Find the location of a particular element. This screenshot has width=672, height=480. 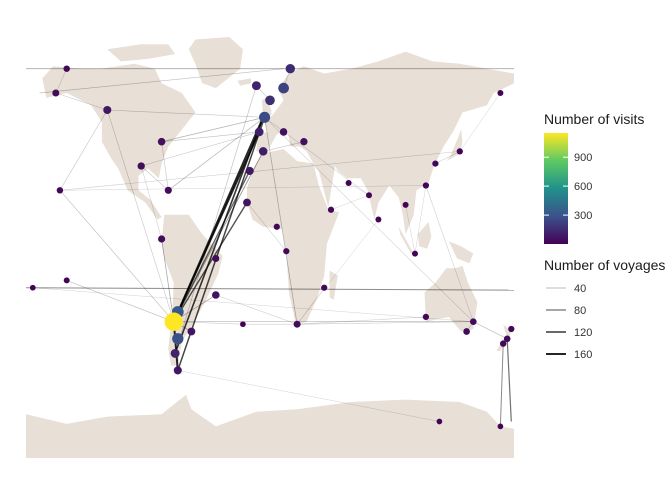

legend-visits: Number of visits 900 600 300 is located at coordinates (594, 177).